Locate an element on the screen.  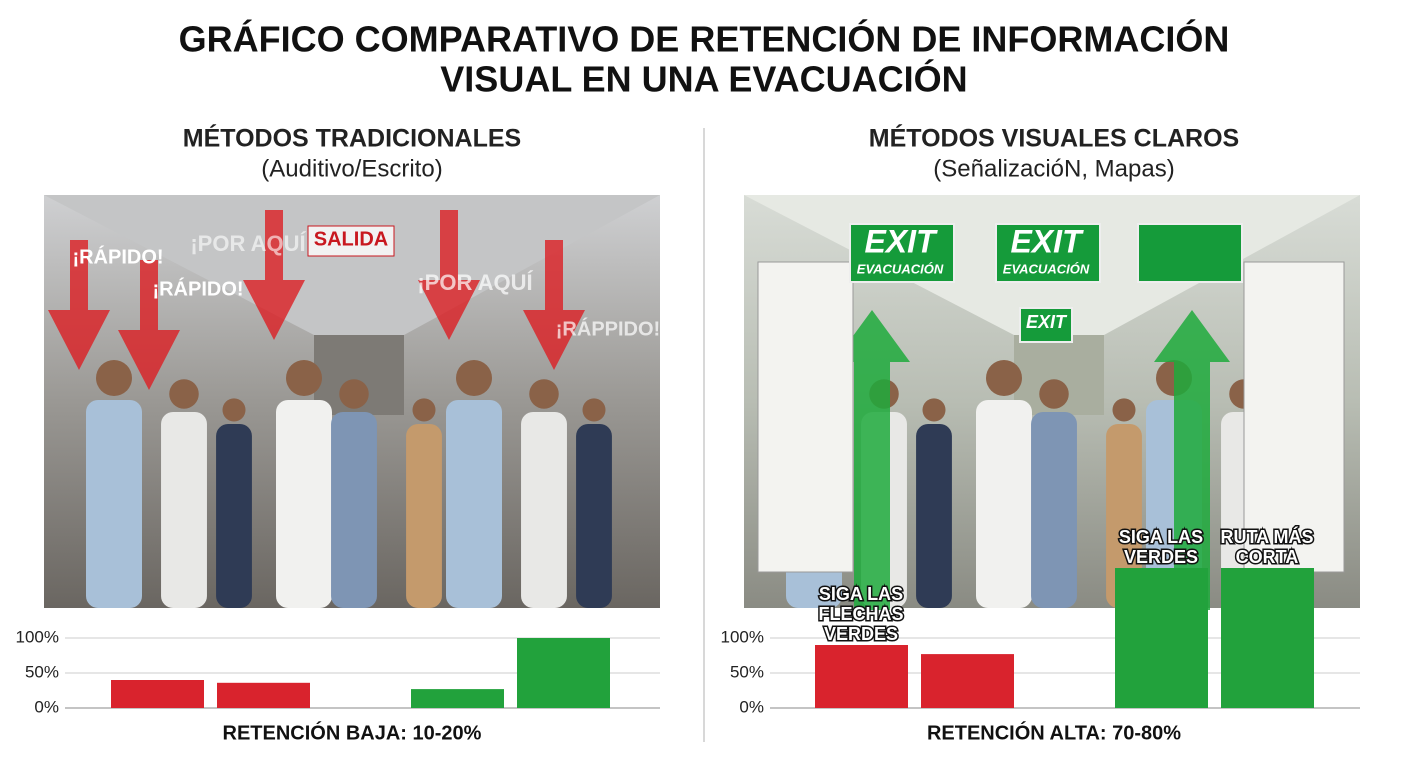
photo-text: SALIDA is located at coordinates (351, 239).